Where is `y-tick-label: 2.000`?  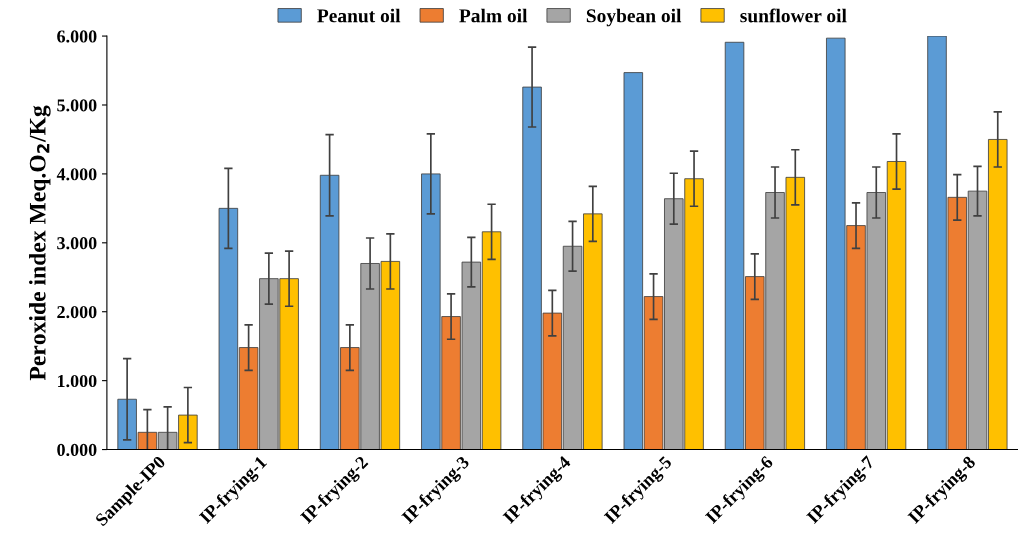 y-tick-label: 2.000 is located at coordinates (77, 312).